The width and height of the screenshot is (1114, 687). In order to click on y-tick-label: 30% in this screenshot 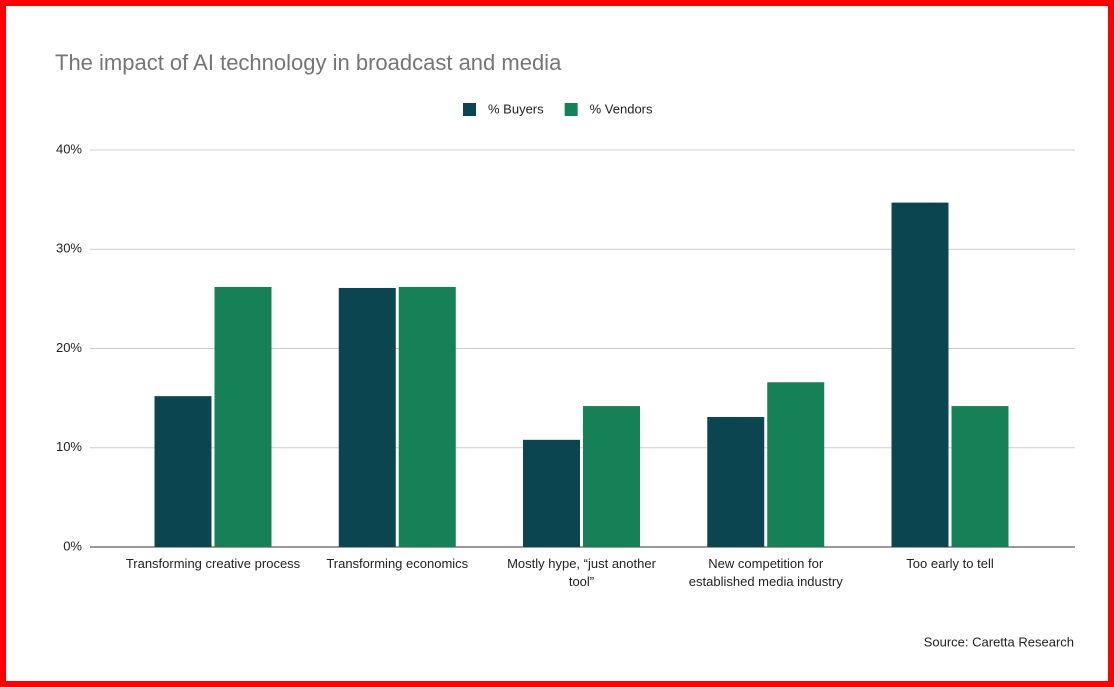, I will do `click(69, 248)`.